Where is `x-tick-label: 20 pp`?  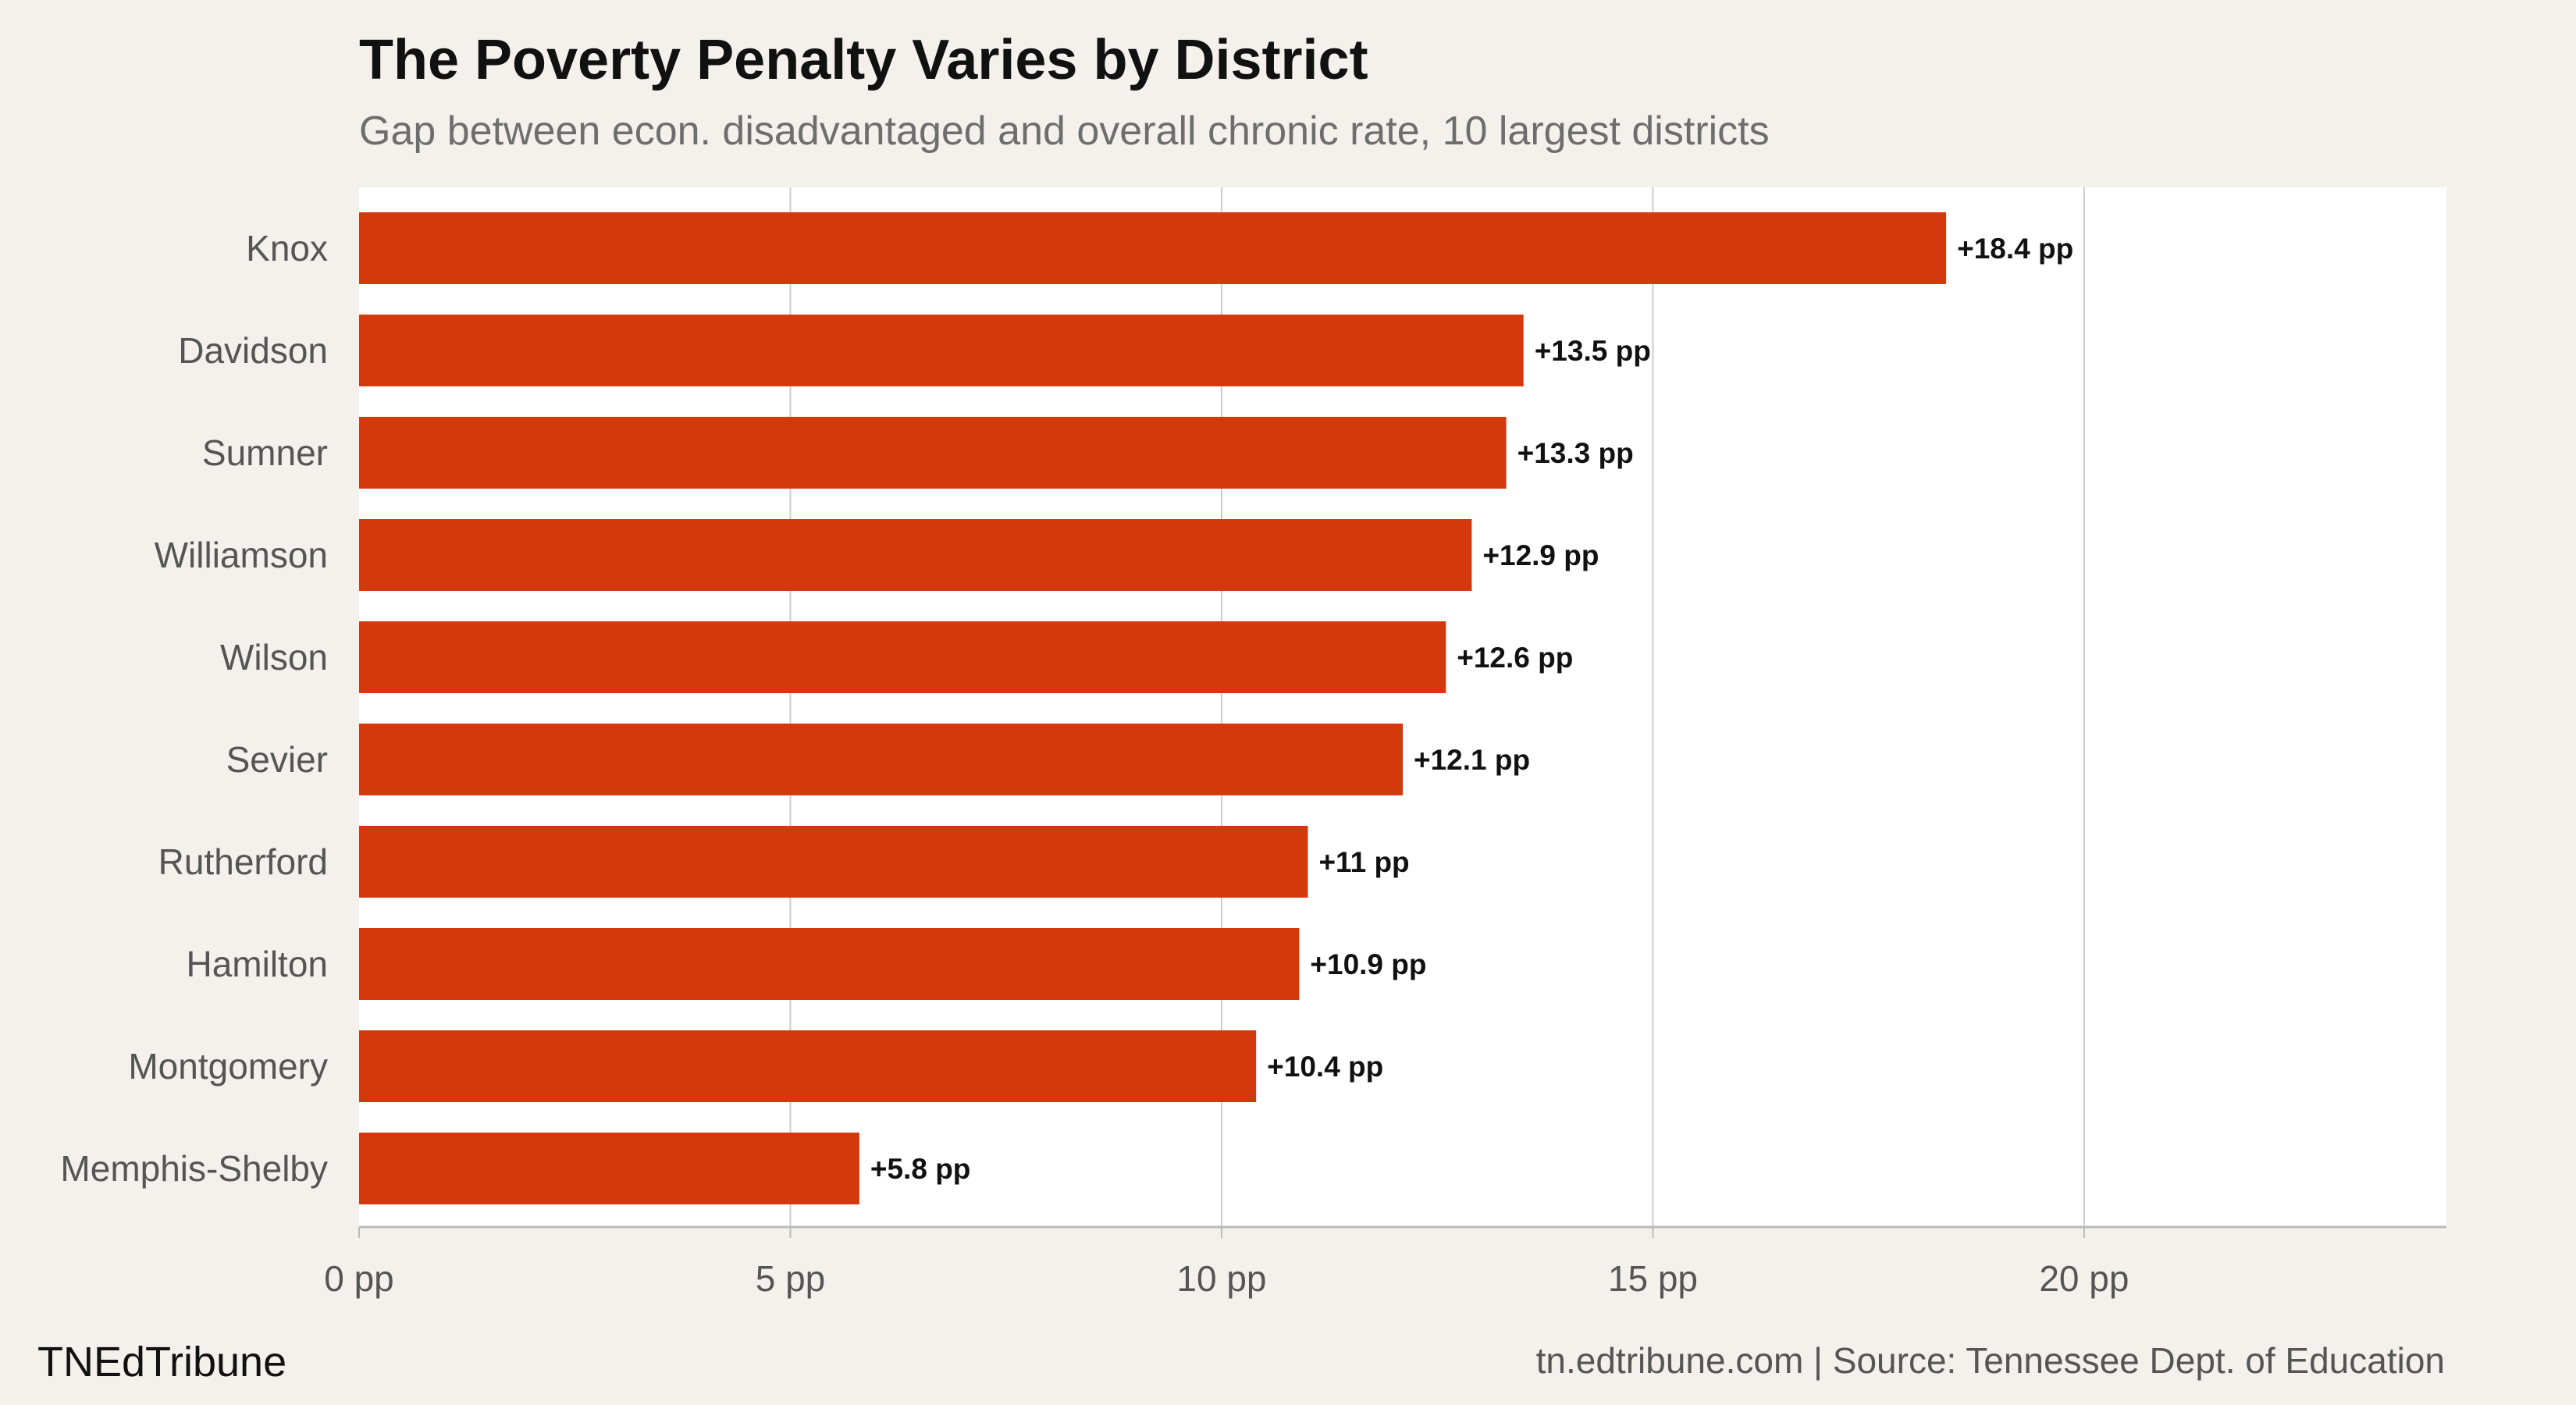
x-tick-label: 20 pp is located at coordinates (2084, 1279).